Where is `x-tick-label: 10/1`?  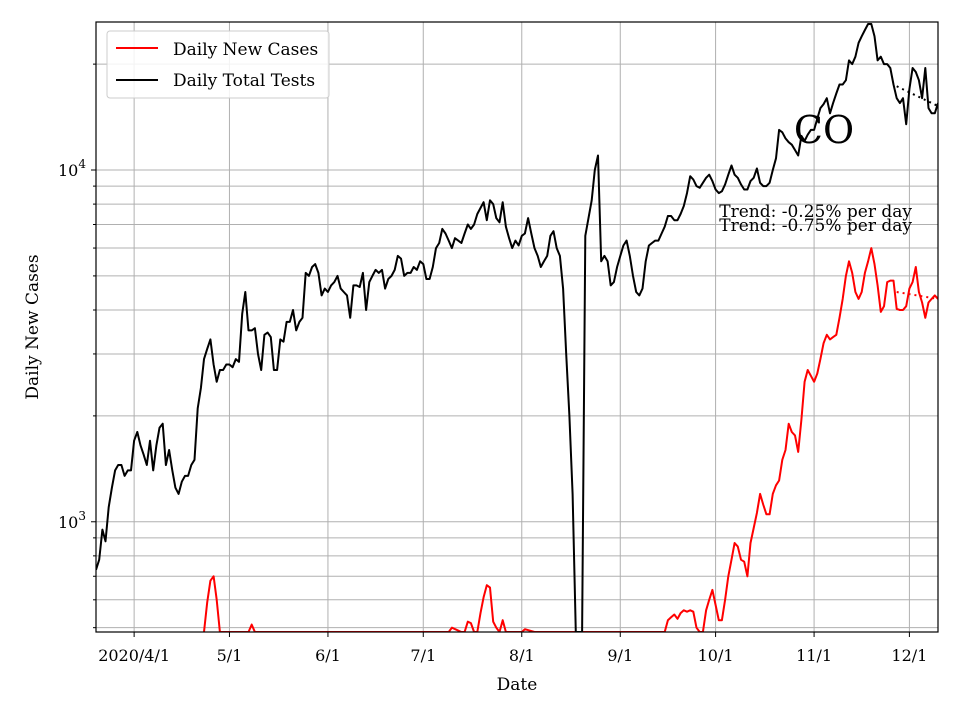
x-tick-label: 10/1 is located at coordinates (716, 655).